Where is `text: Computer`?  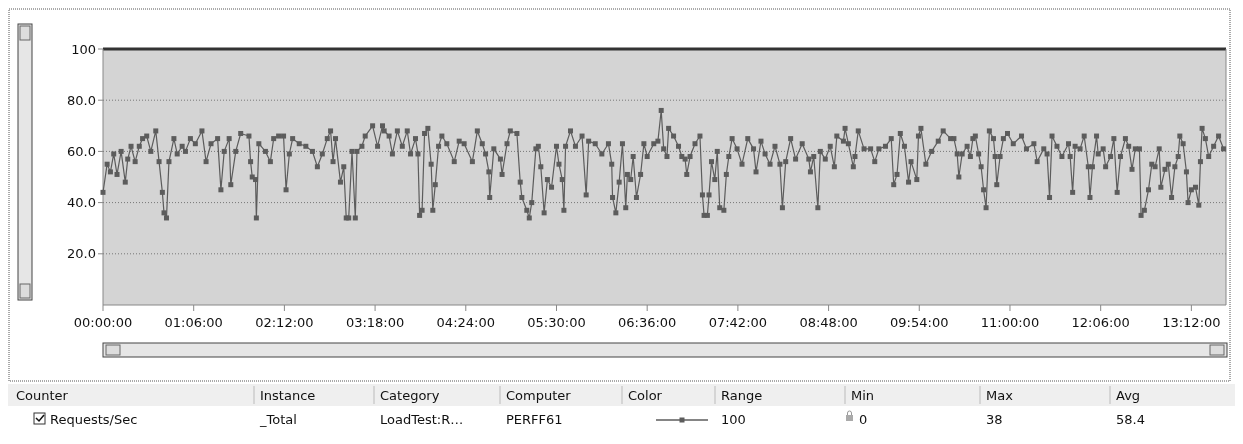 text: Computer is located at coordinates (539, 395).